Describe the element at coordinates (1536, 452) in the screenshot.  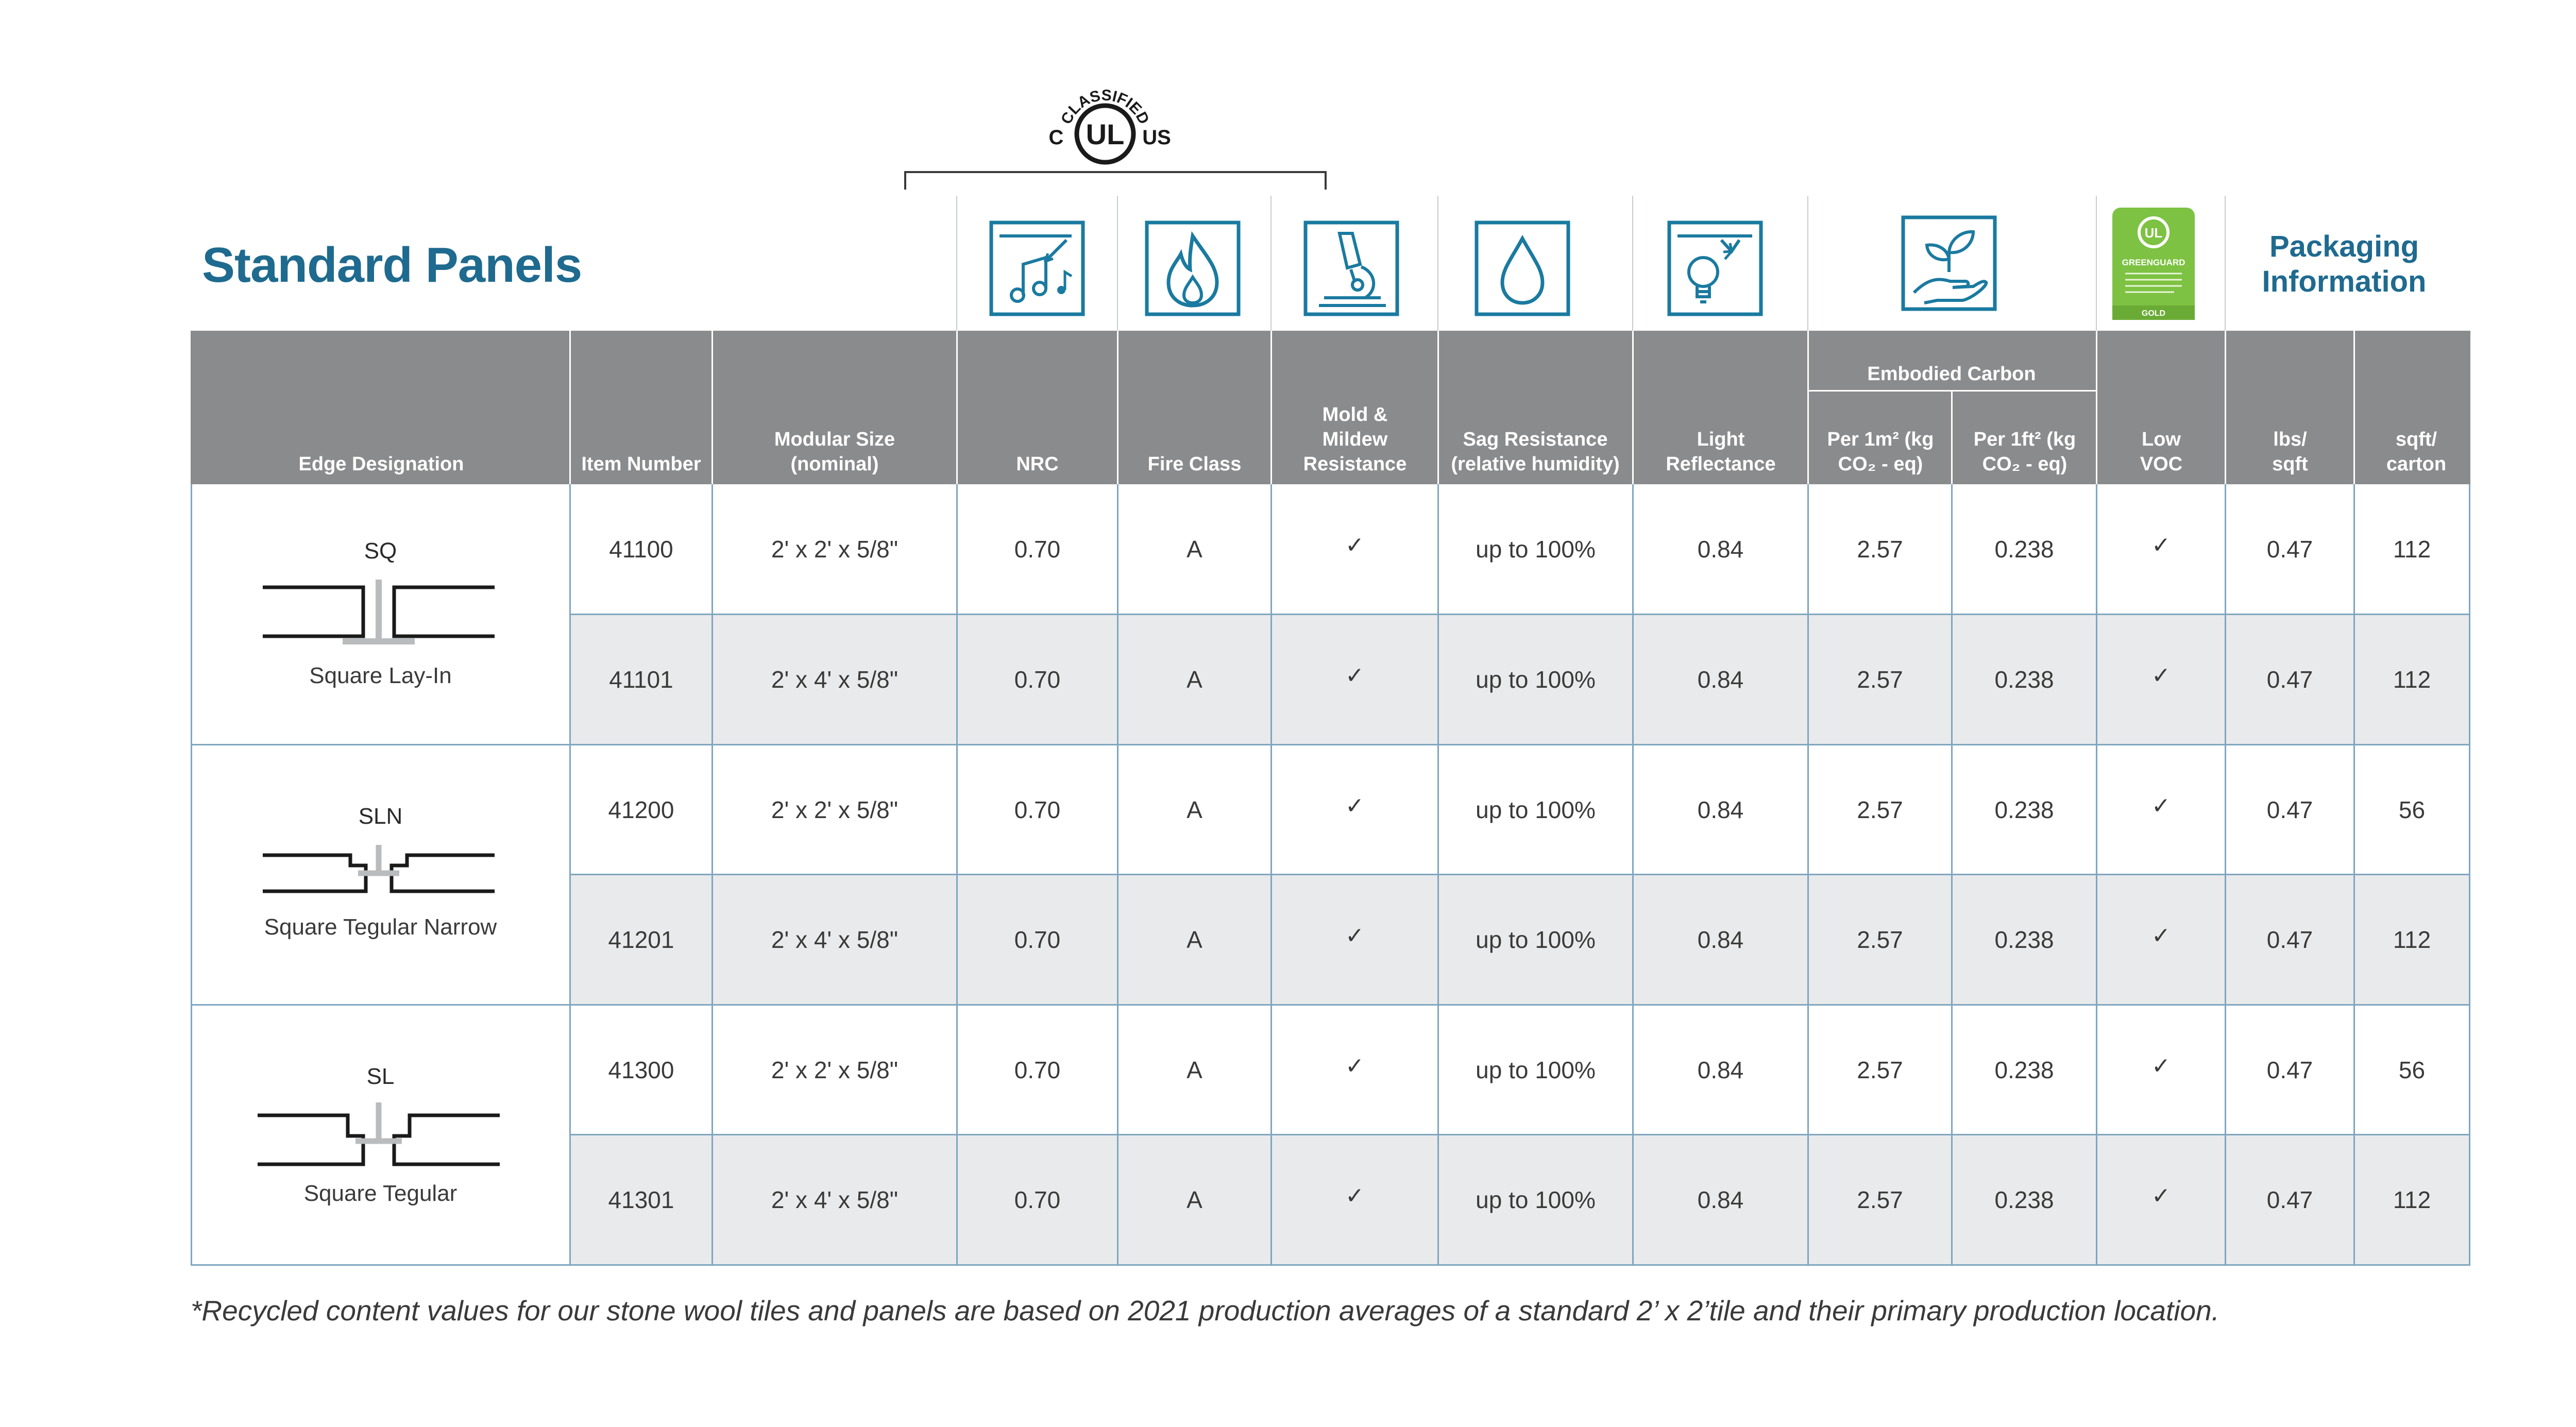
I see `header-sag-resistance: Sag Resistance (relative humidity)` at that location.